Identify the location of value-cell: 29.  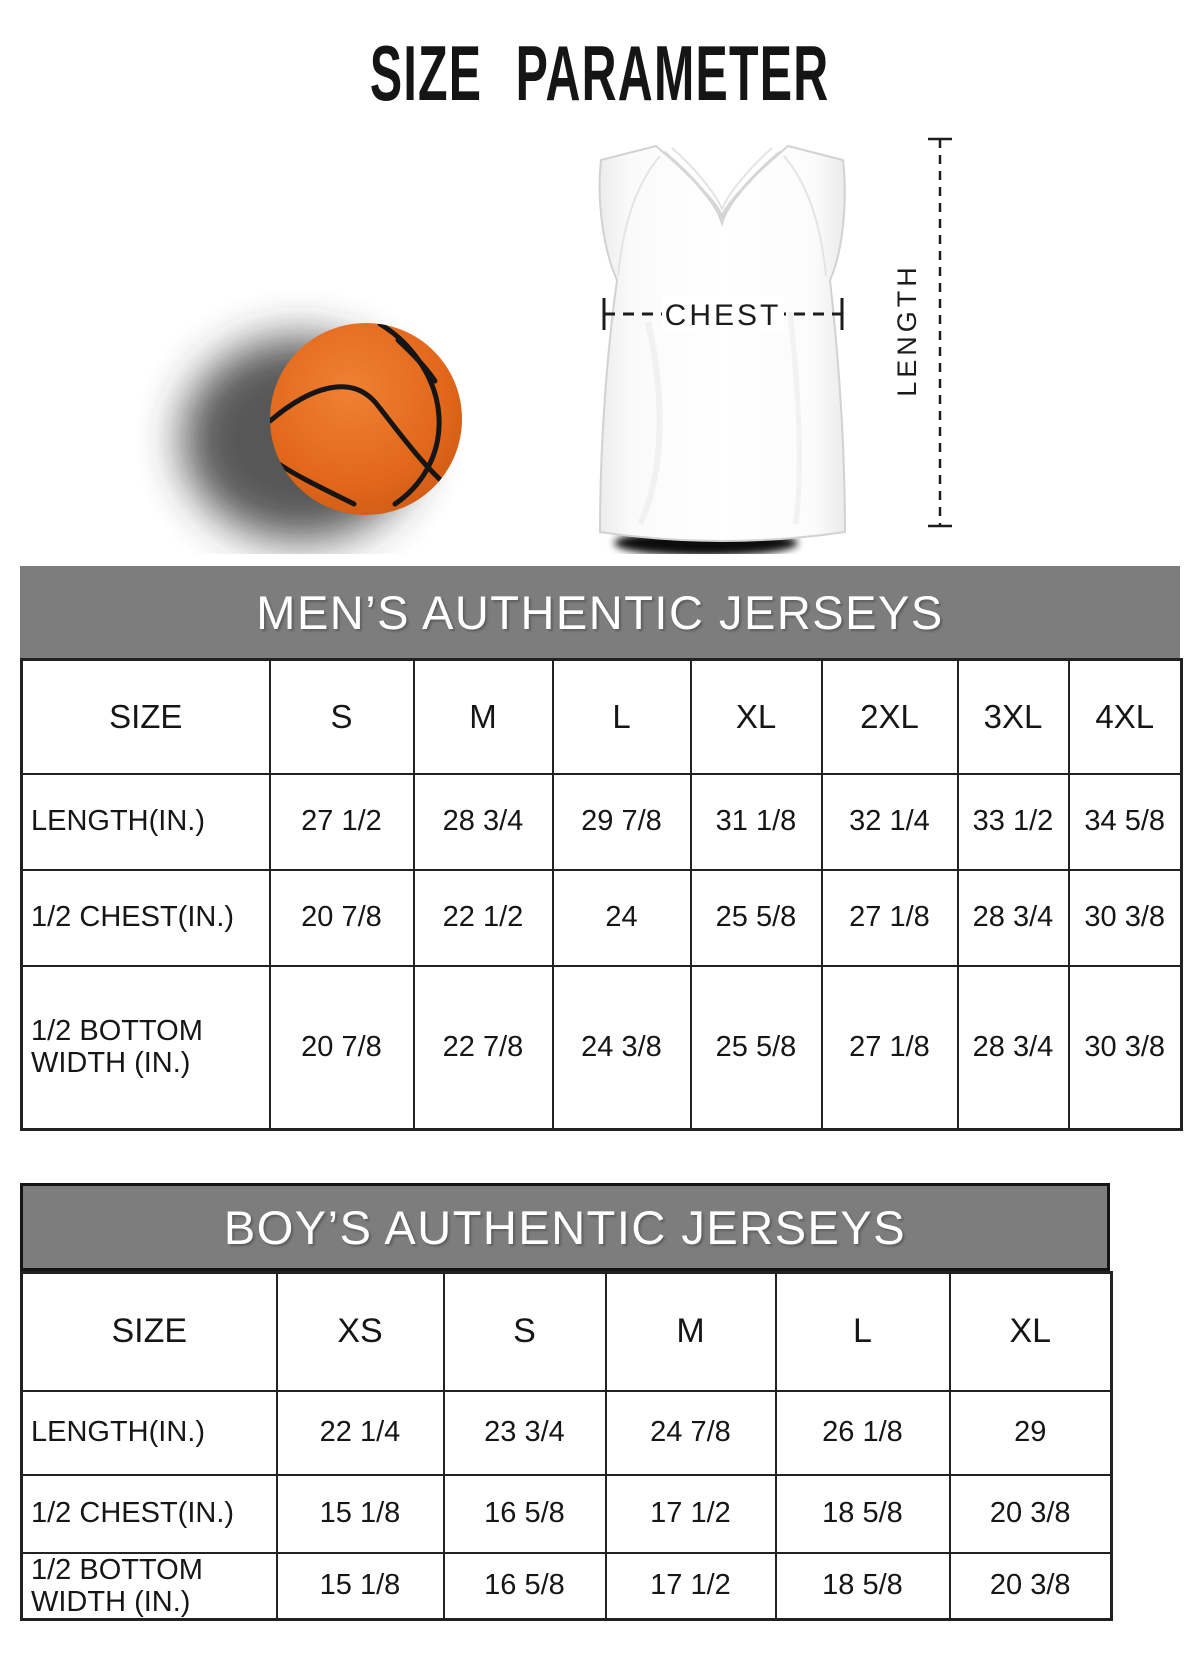
(1030, 1432).